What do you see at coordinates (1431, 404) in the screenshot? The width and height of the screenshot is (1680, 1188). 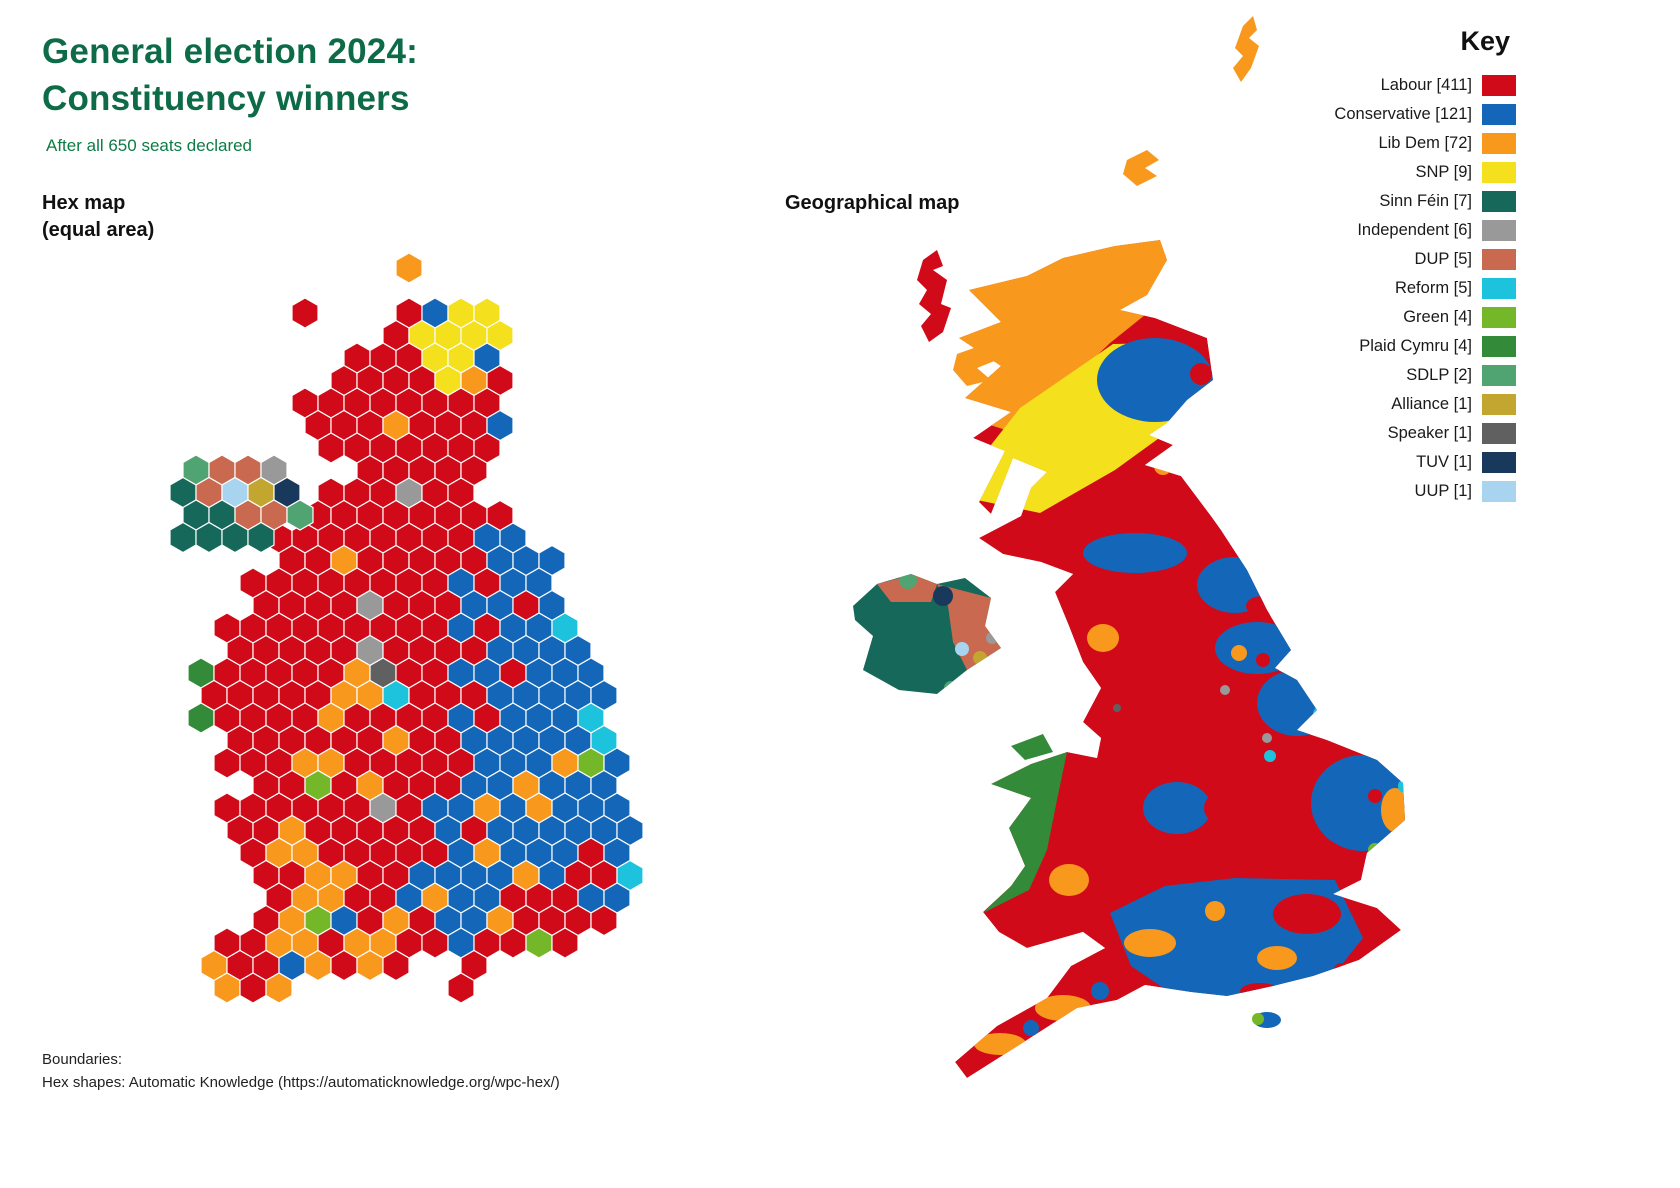 I see `key-entry-label: Alliance [1]` at bounding box center [1431, 404].